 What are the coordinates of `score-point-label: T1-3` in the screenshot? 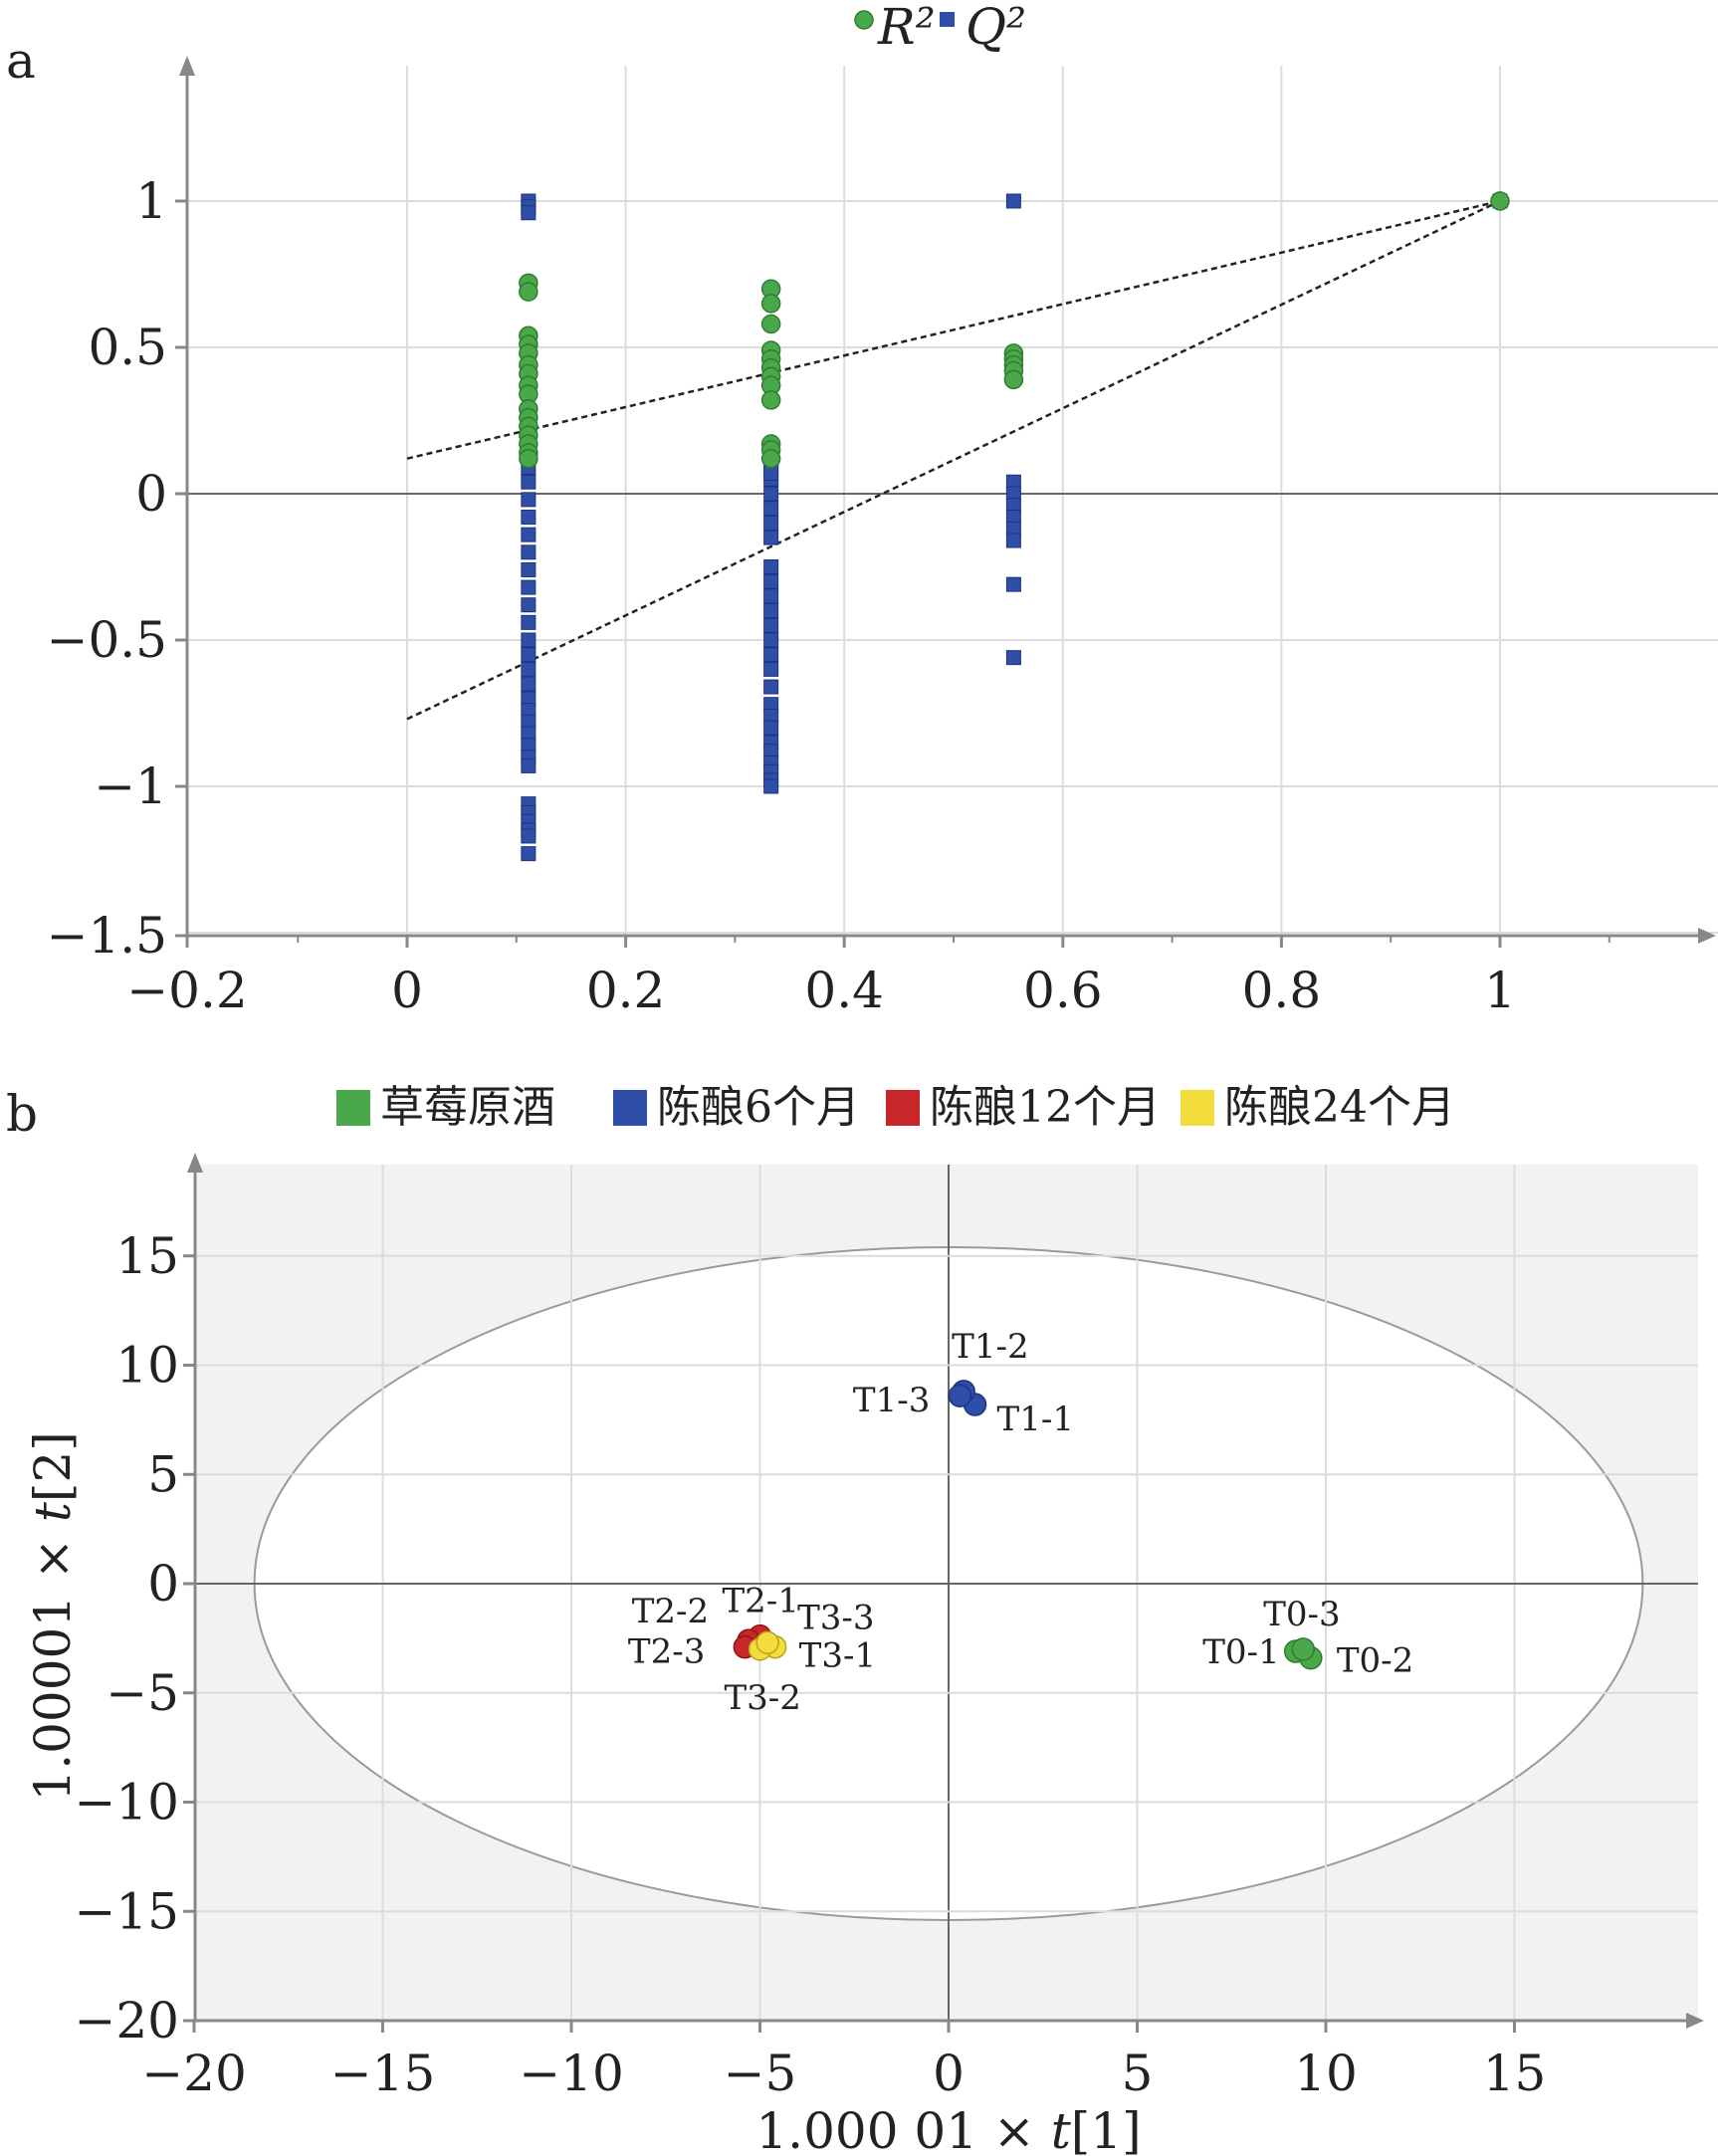 It's located at (891, 1400).